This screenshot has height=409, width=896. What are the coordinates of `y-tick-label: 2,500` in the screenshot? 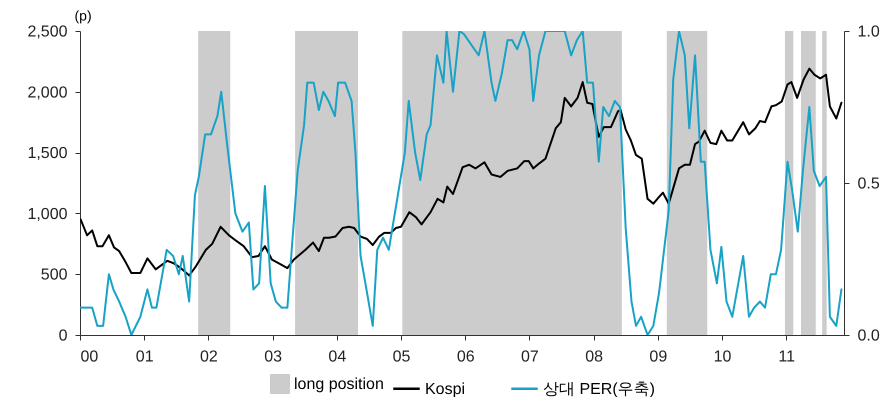 It's located at (47, 32).